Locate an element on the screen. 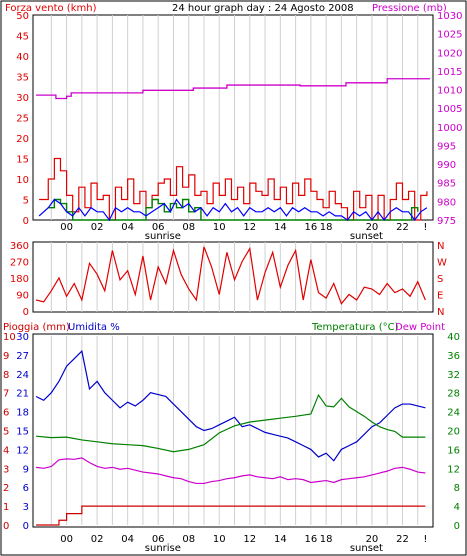 The height and width of the screenshot is (556, 467). temperature-tick-label: 32 is located at coordinates (453, 375).